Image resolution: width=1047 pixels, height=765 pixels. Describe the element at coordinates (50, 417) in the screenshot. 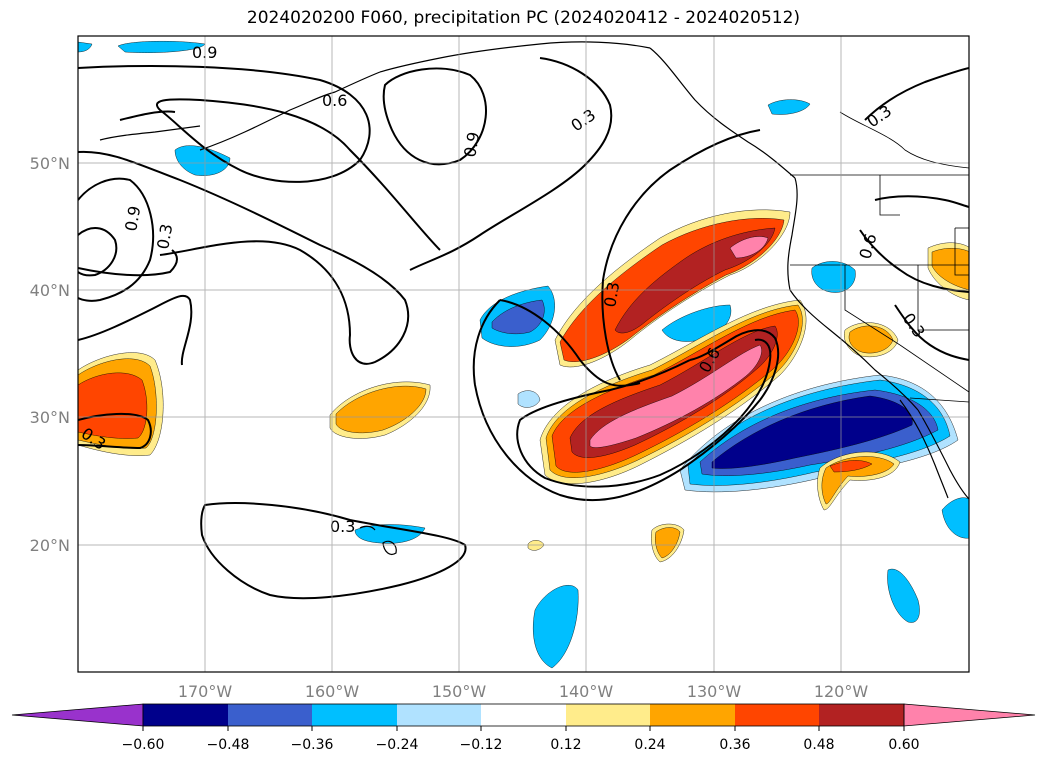

I see `lat-label-30n: 30°N` at that location.